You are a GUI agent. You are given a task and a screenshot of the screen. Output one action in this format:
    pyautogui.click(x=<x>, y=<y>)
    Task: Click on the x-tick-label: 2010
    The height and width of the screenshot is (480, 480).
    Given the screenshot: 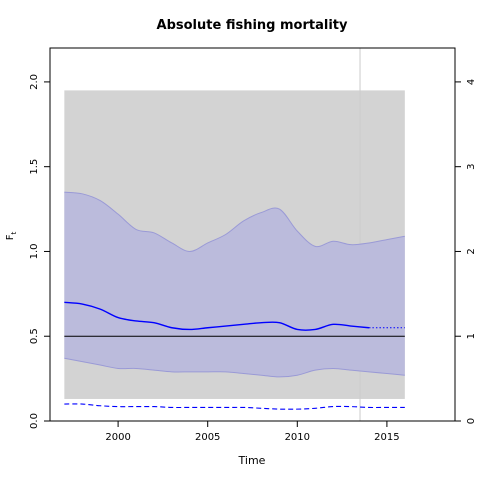 What is the action you would take?
    pyautogui.click(x=297, y=437)
    